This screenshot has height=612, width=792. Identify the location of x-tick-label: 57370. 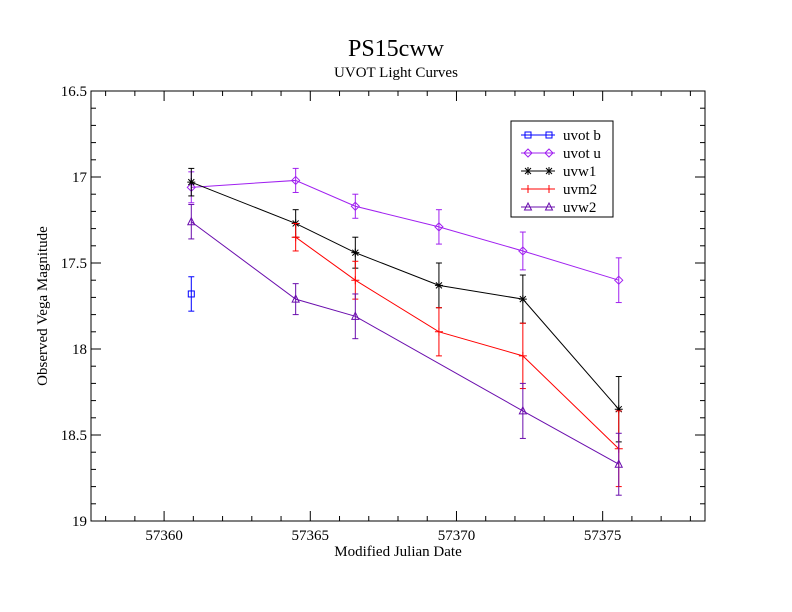
(457, 536).